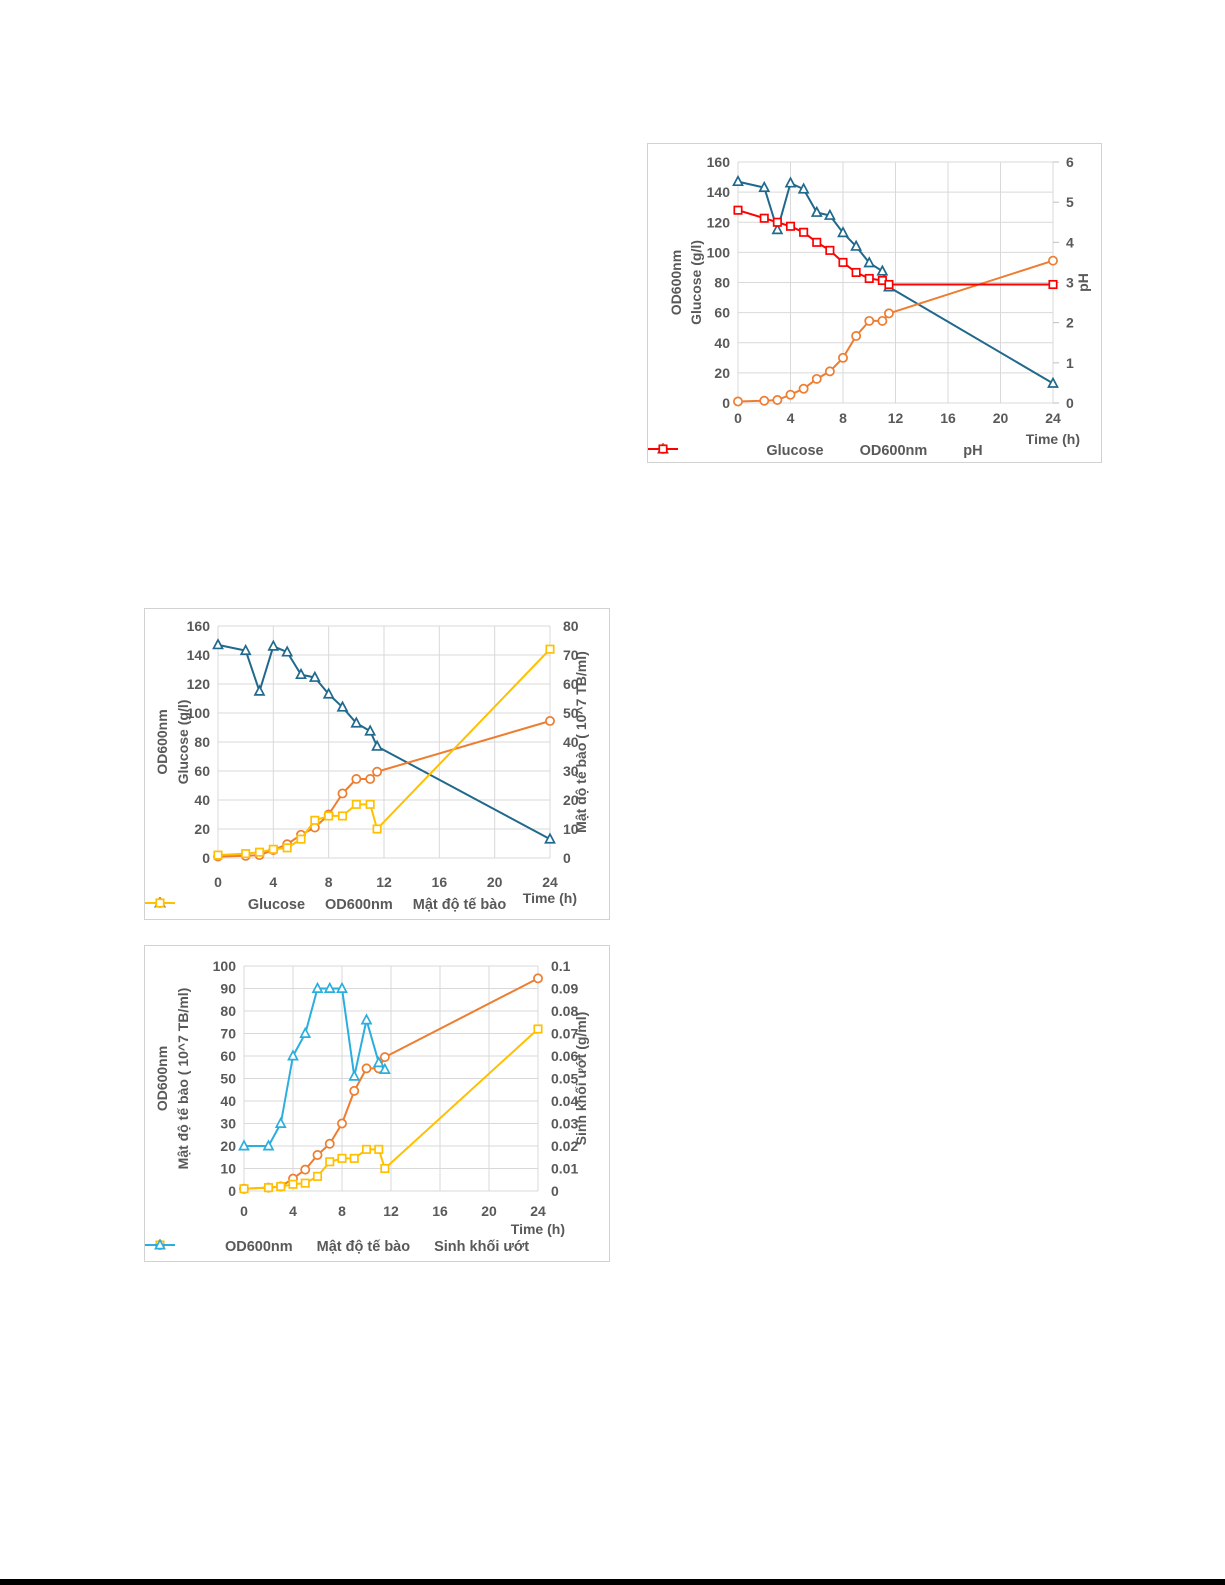  I want to click on left-tick-label: 70, so click(228, 1034).